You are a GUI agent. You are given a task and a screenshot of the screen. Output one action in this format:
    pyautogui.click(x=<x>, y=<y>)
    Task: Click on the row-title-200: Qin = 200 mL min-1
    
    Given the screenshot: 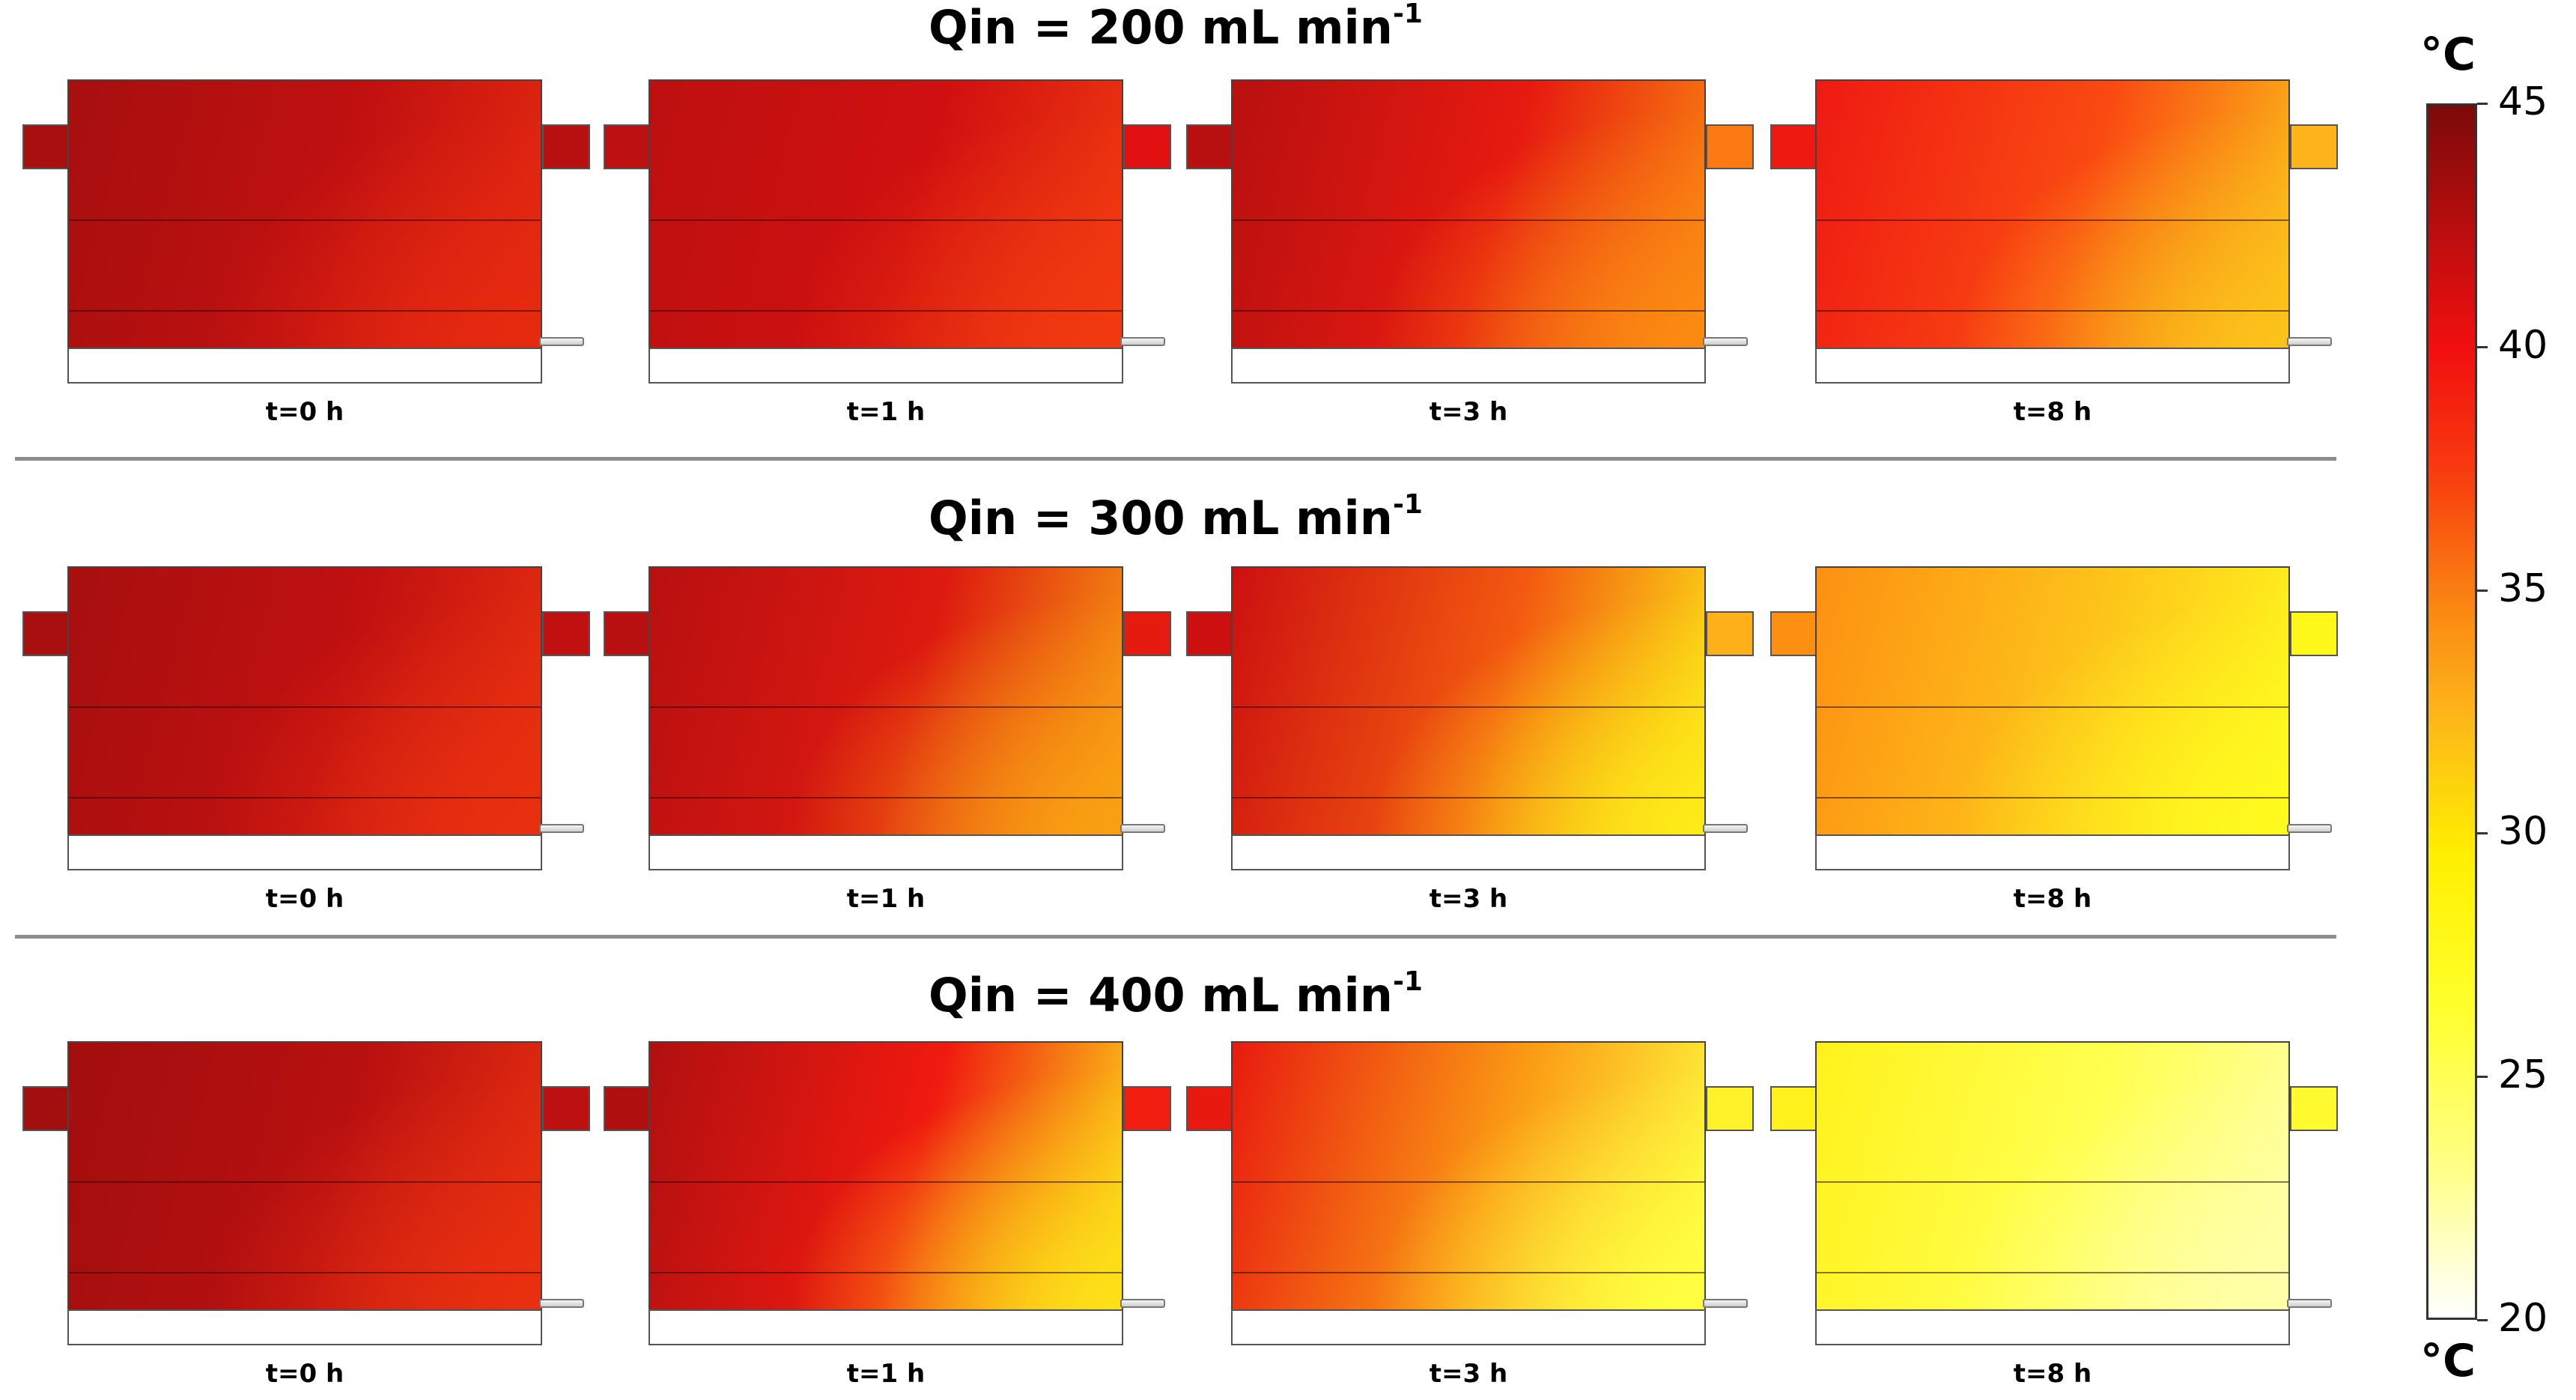 What is the action you would take?
    pyautogui.click(x=1175, y=27)
    